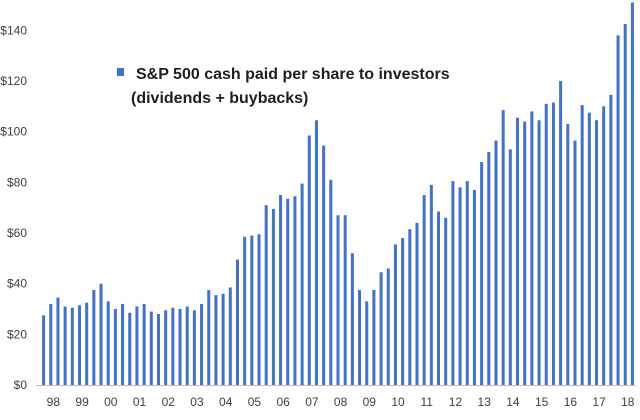 The height and width of the screenshot is (420, 640). What do you see at coordinates (169, 402) in the screenshot?
I see `x-tick-label: 02` at bounding box center [169, 402].